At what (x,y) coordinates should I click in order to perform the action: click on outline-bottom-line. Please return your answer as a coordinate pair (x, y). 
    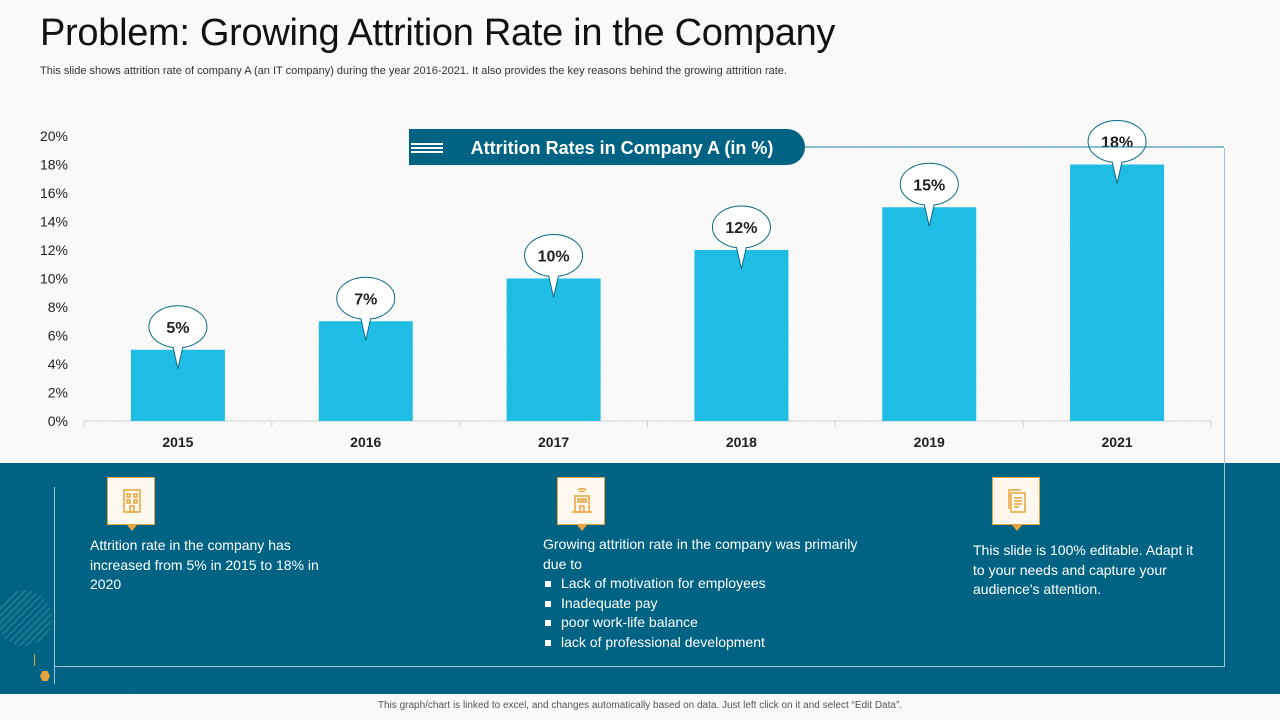
    Looking at the image, I should click on (639, 666).